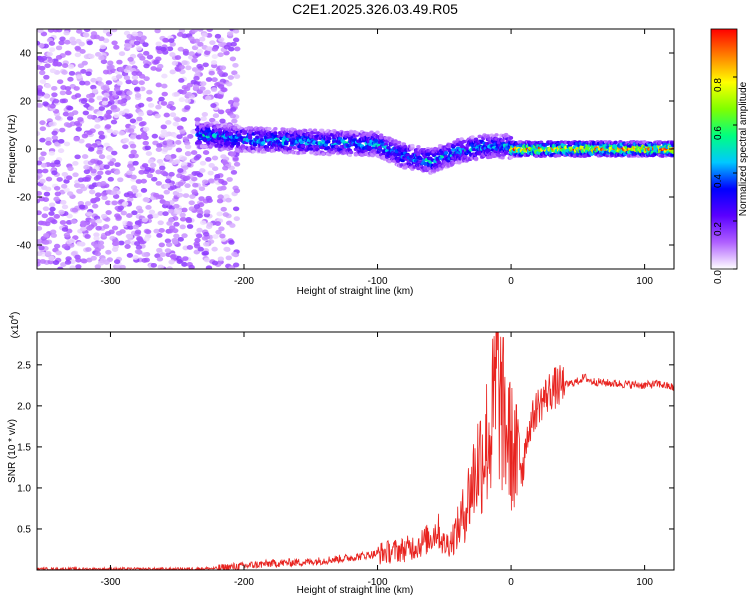  What do you see at coordinates (110, 582) in the screenshot?
I see `x-tick-label: -300` at bounding box center [110, 582].